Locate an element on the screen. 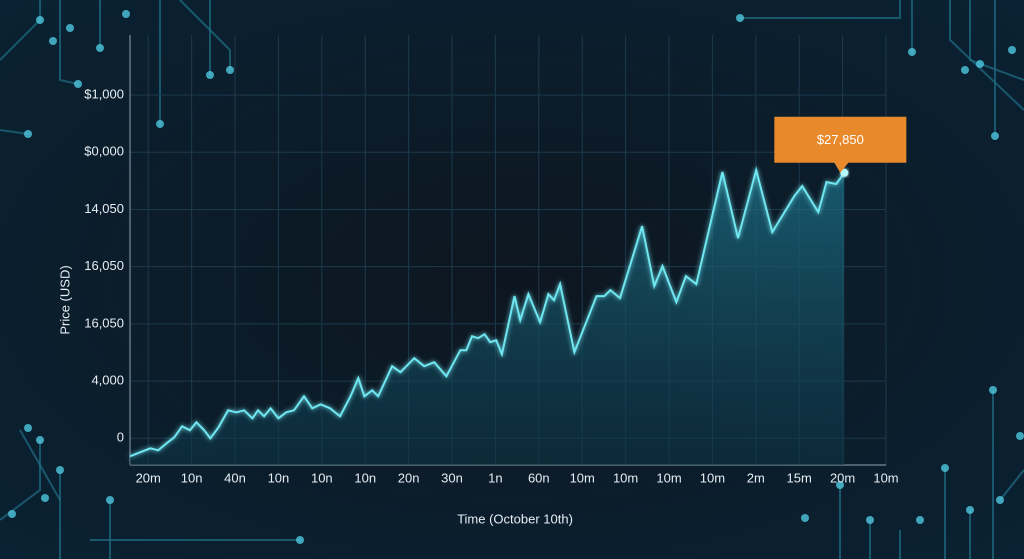  y-tick-label: 0 is located at coordinates (120, 437).